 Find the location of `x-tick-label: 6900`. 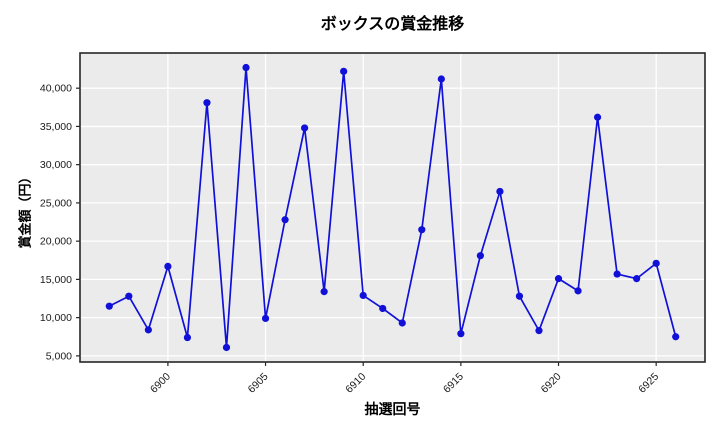

x-tick-label: 6900 is located at coordinates (160, 383).